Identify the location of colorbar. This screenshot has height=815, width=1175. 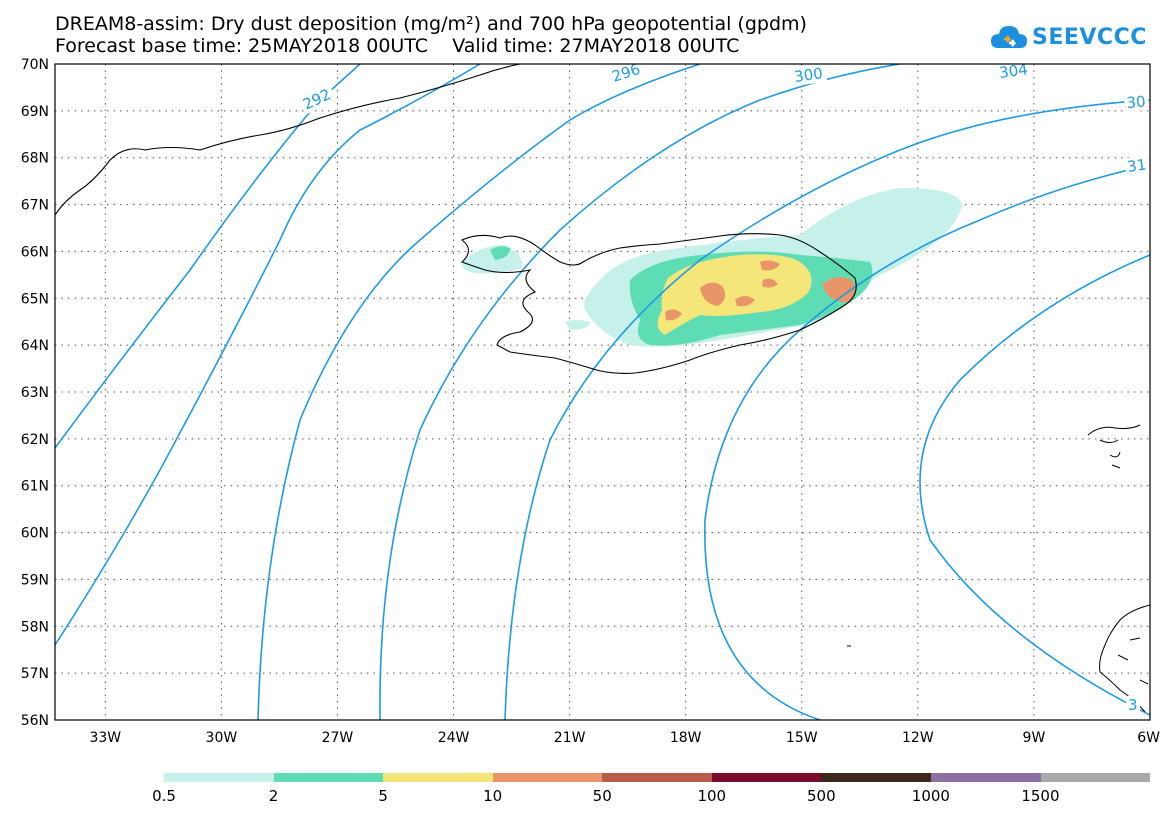
(657, 777).